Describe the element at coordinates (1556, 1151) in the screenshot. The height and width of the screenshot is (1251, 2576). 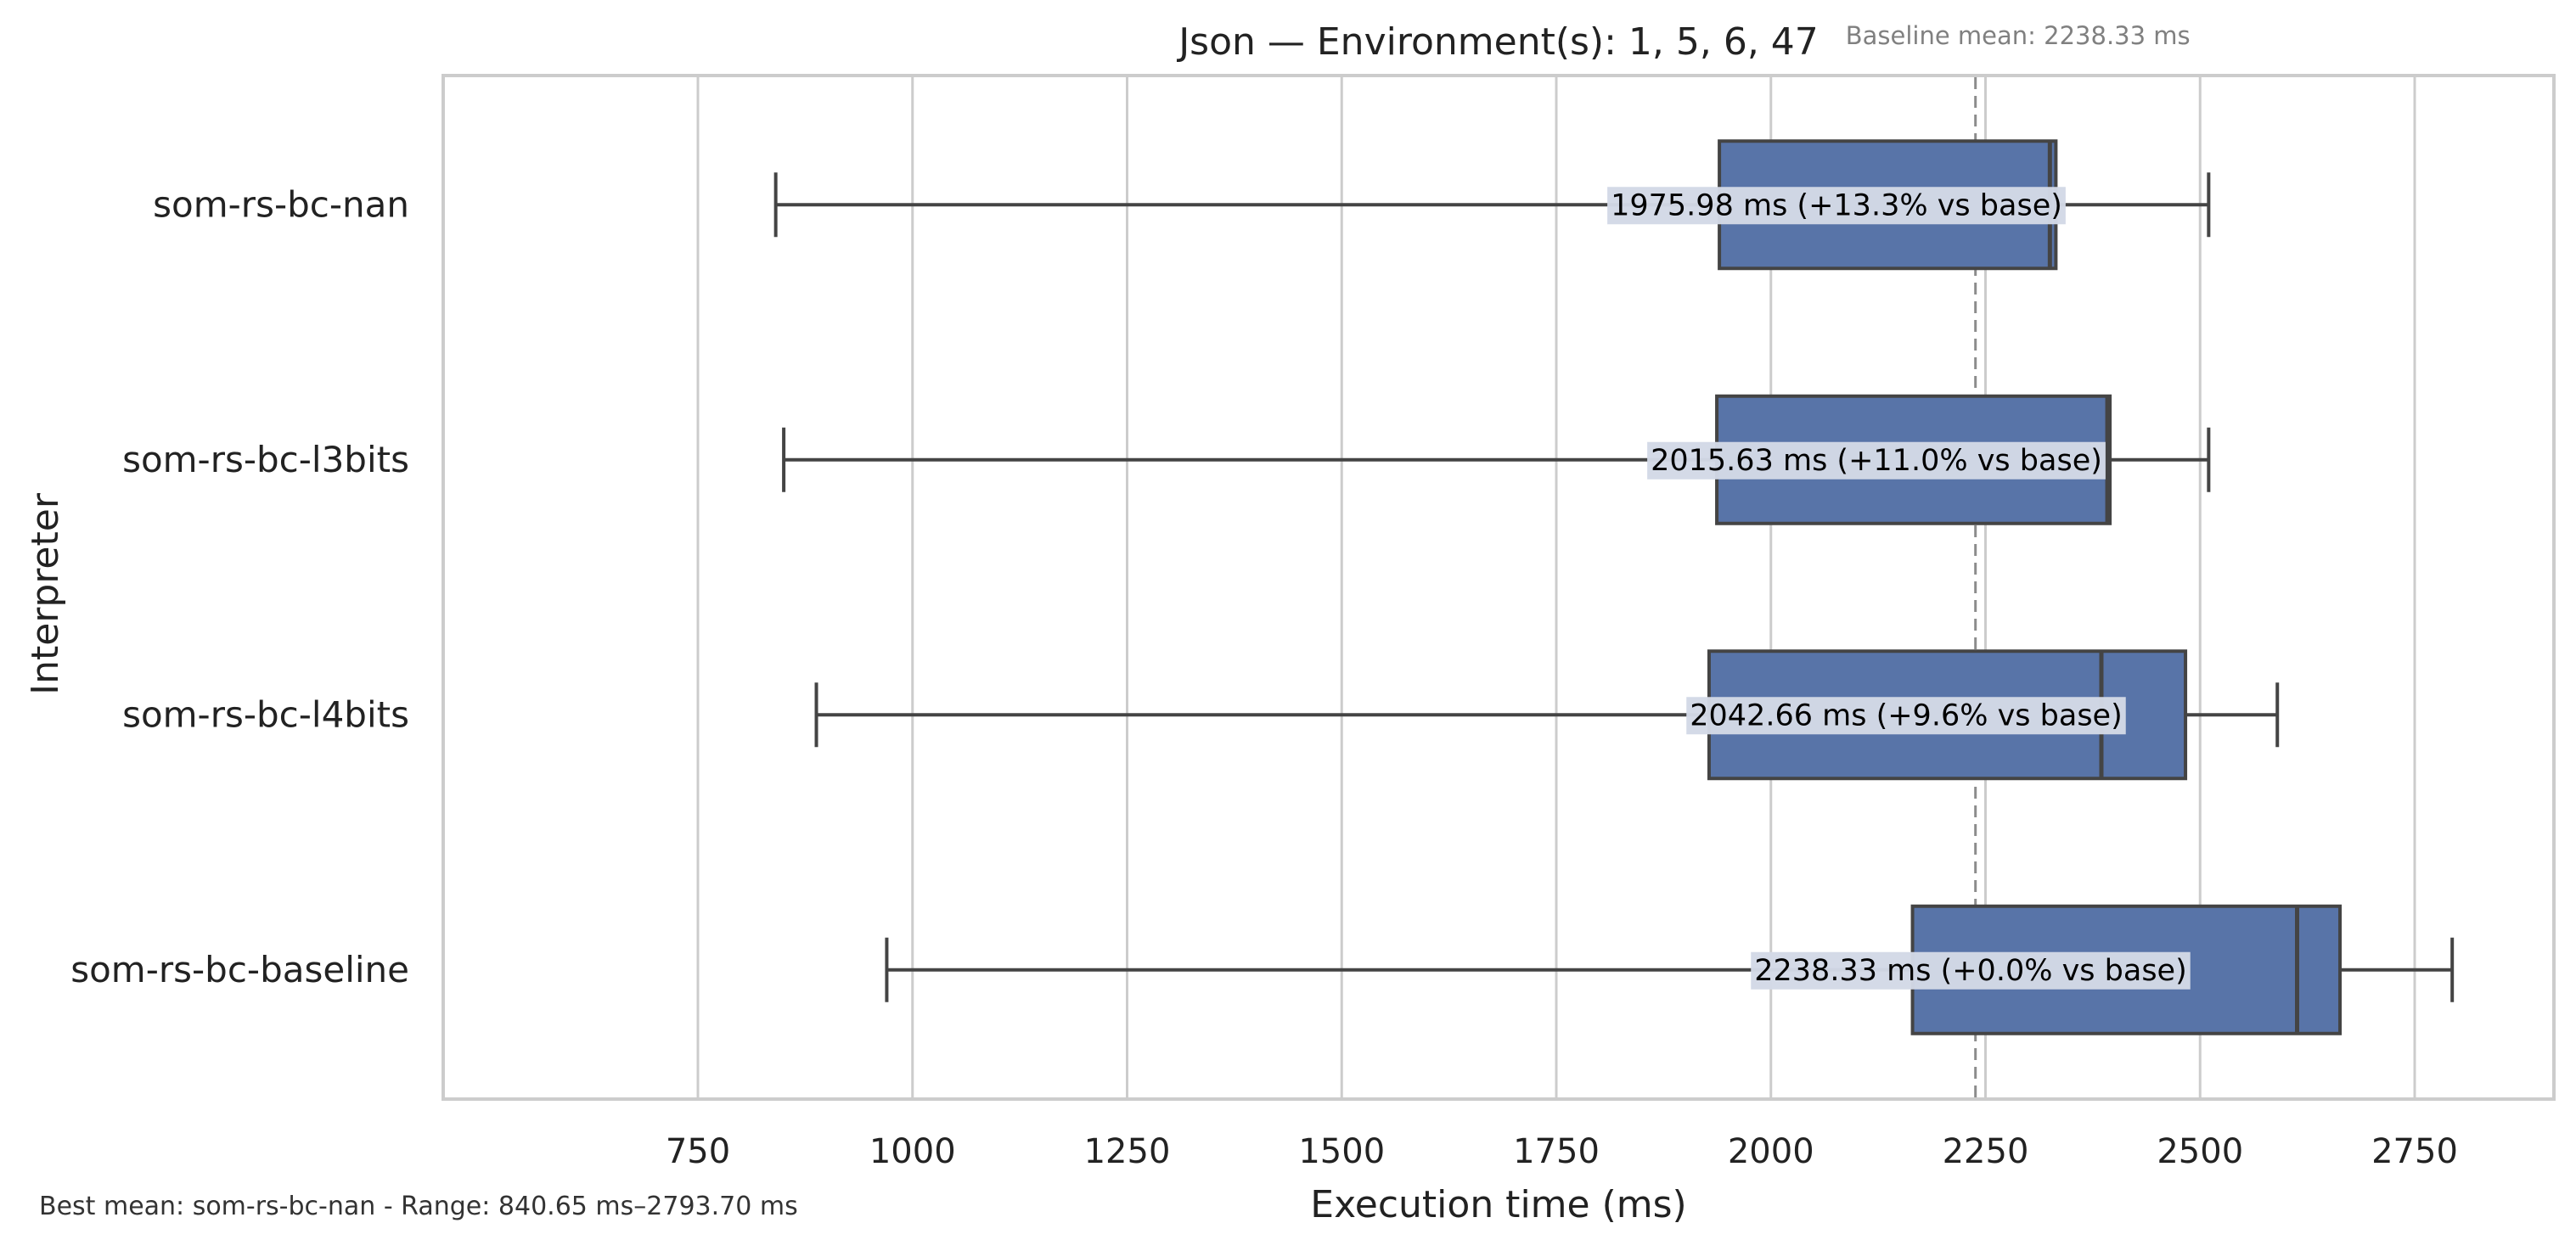
I see `x-tick-label: 1750` at that location.